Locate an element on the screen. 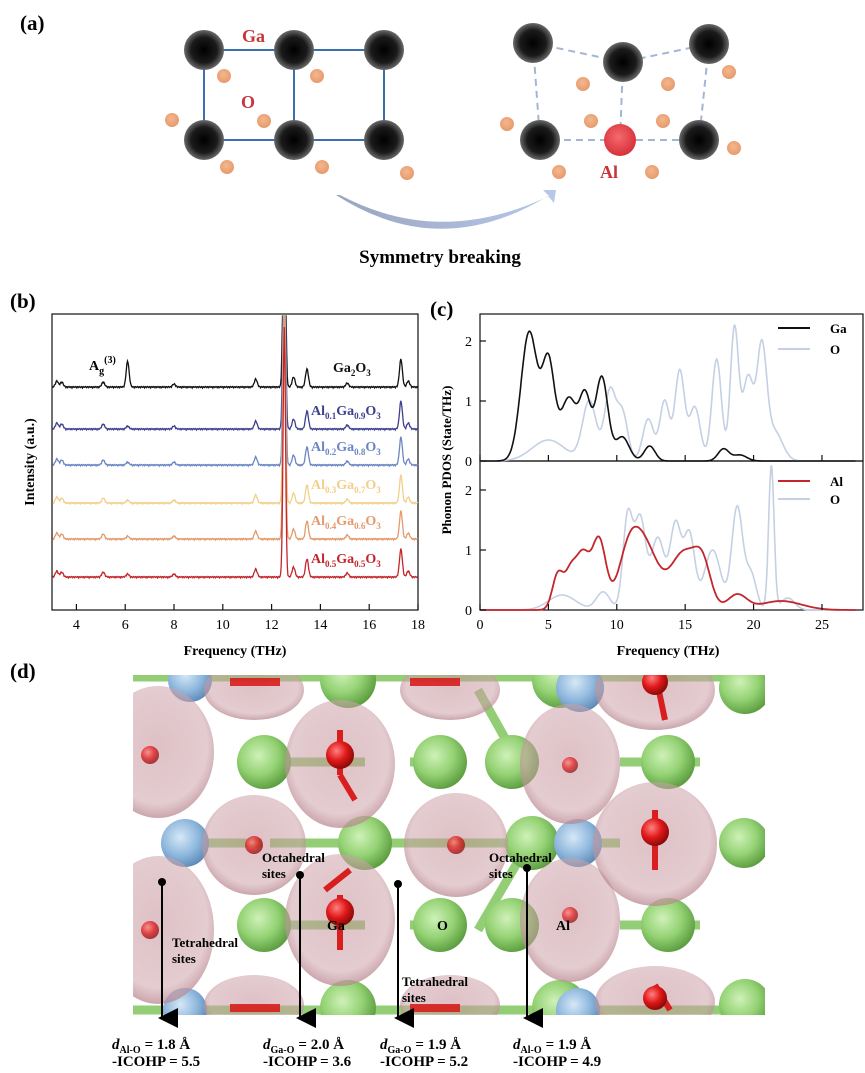 The height and width of the screenshot is (1073, 865). svg-text: -ICOHP = 3.6 is located at coordinates (307, 1061).